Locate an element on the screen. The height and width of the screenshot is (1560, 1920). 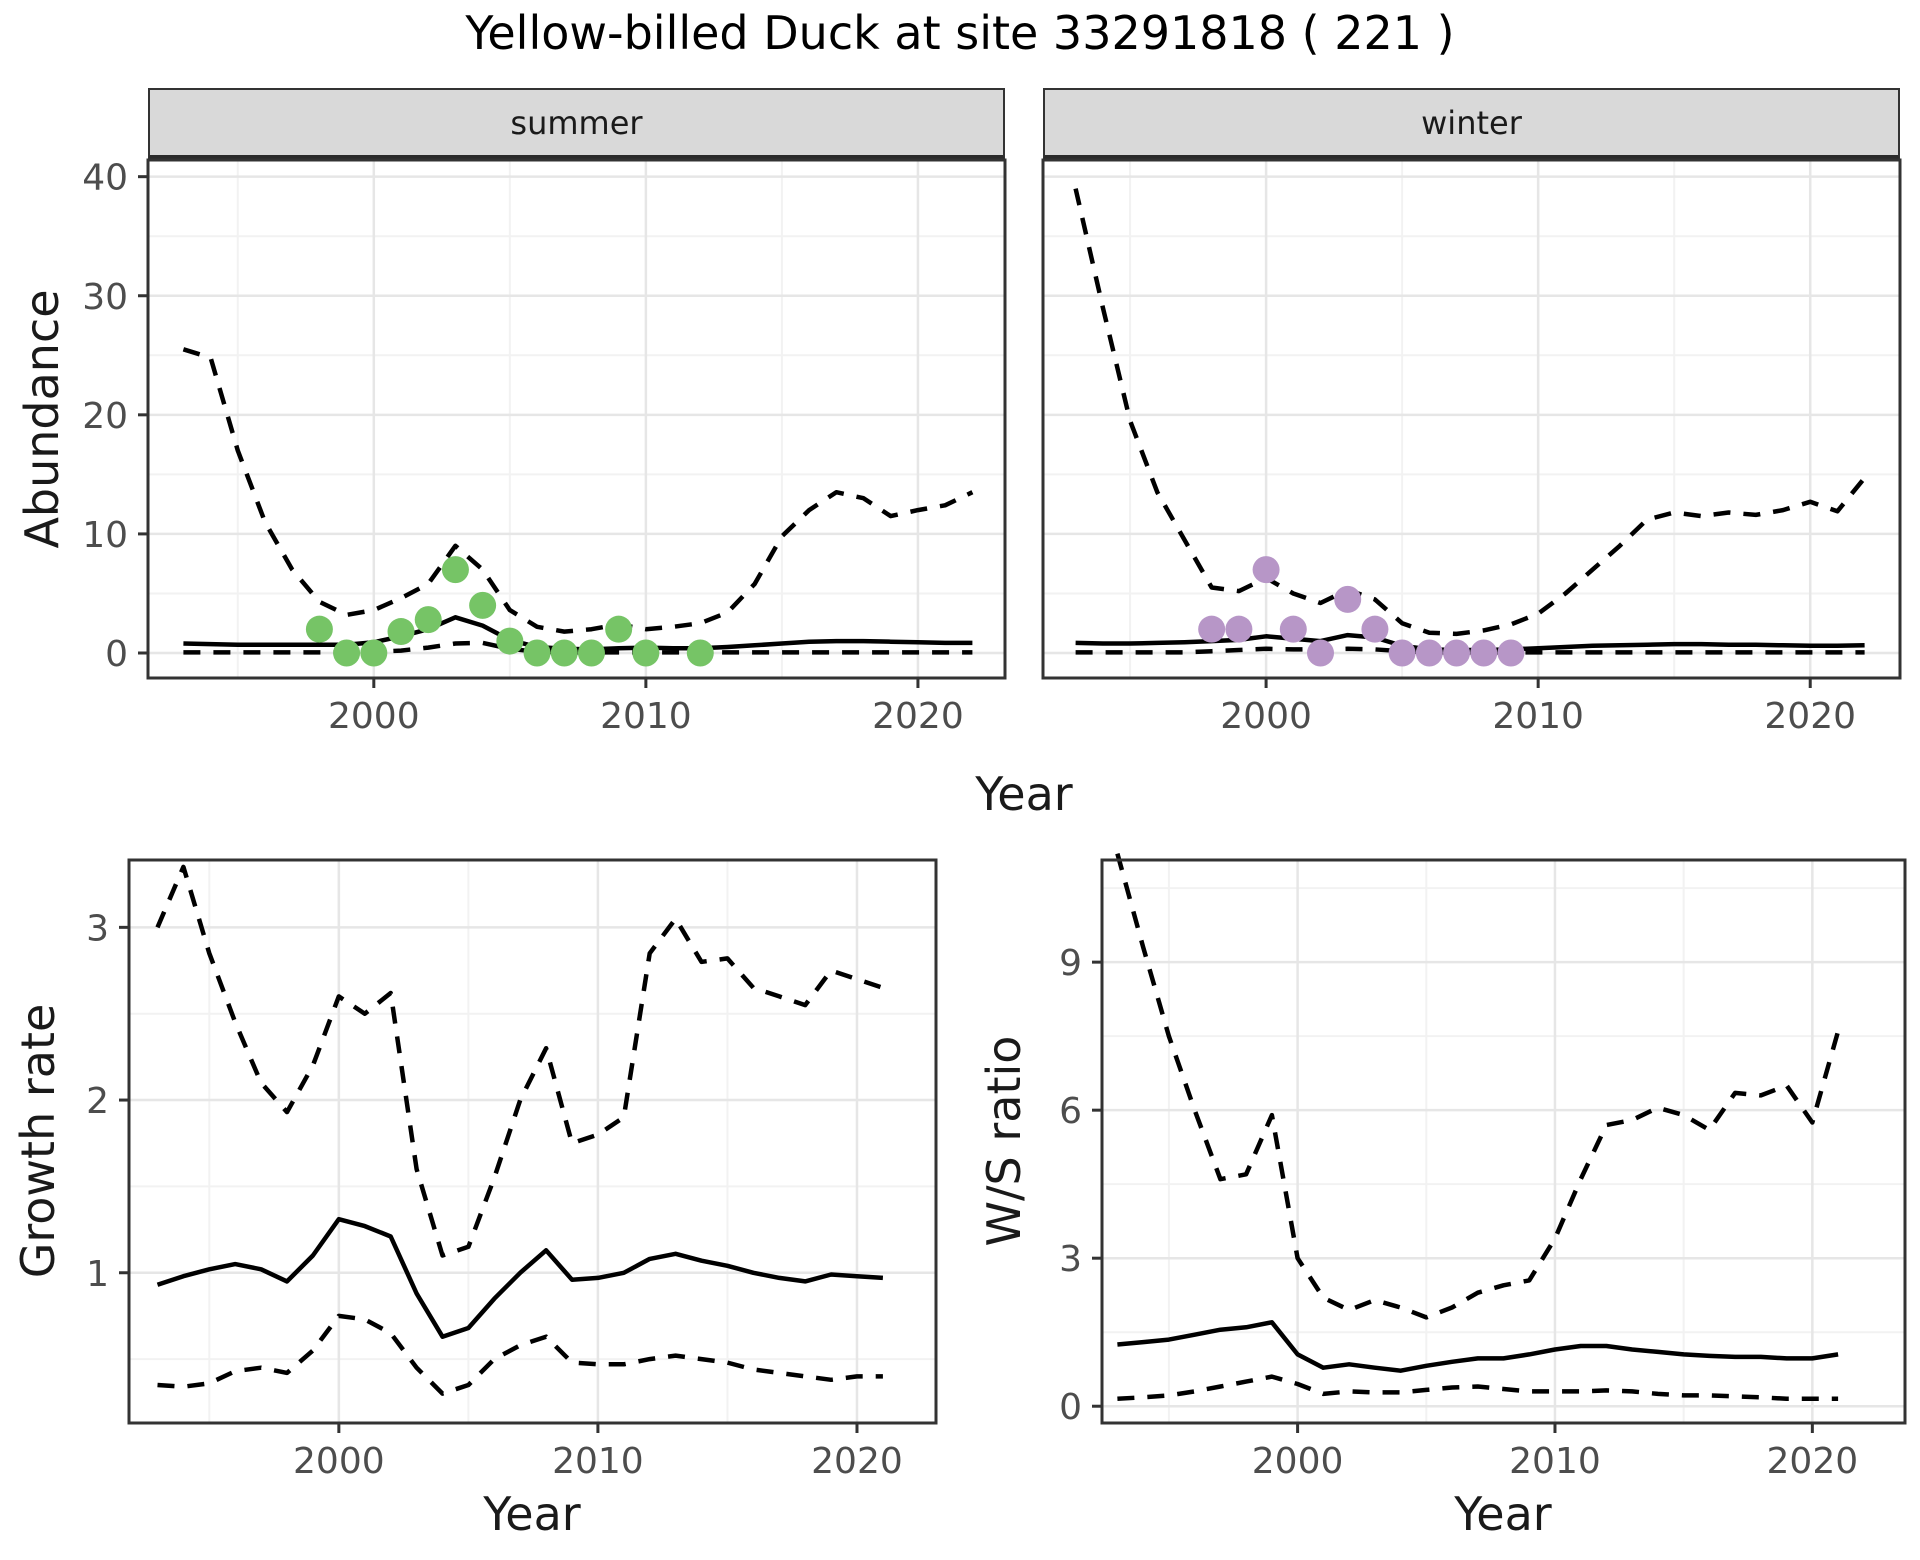
facet-strip-winter: winter is located at coordinates (1471, 124).